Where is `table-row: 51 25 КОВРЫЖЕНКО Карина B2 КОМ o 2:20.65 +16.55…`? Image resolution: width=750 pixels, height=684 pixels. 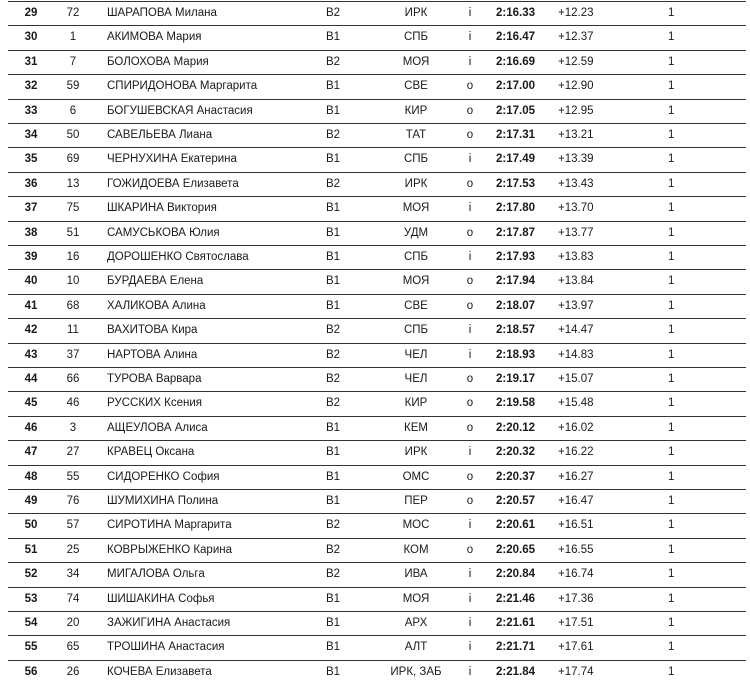 table-row: 51 25 КОВРЫЖЕНКО Карина B2 КОМ o 2:20.65 +16.55… is located at coordinates (377, 549).